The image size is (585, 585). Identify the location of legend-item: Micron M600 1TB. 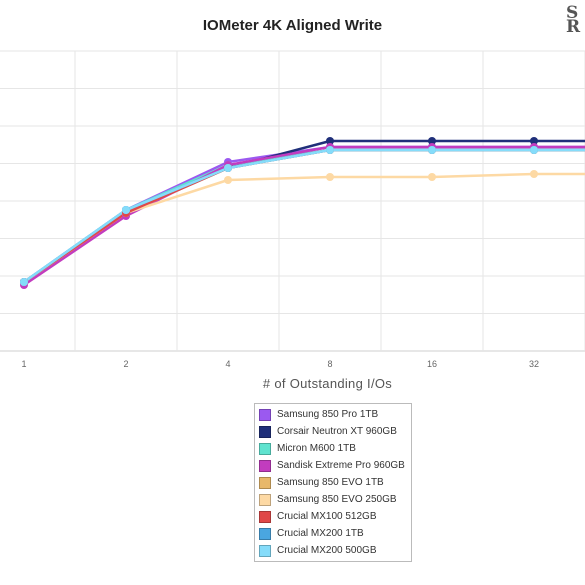
(333, 448).